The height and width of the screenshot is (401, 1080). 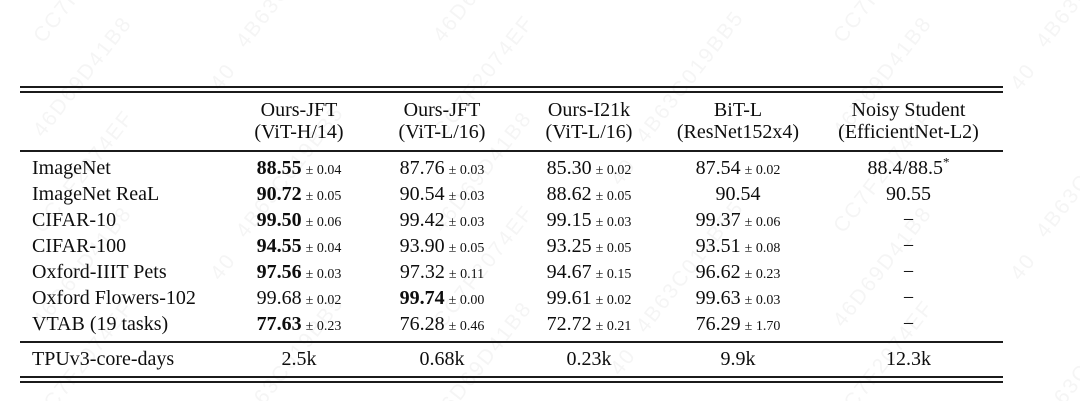 What do you see at coordinates (511, 89) in the screenshot?
I see `table-top-rule` at bounding box center [511, 89].